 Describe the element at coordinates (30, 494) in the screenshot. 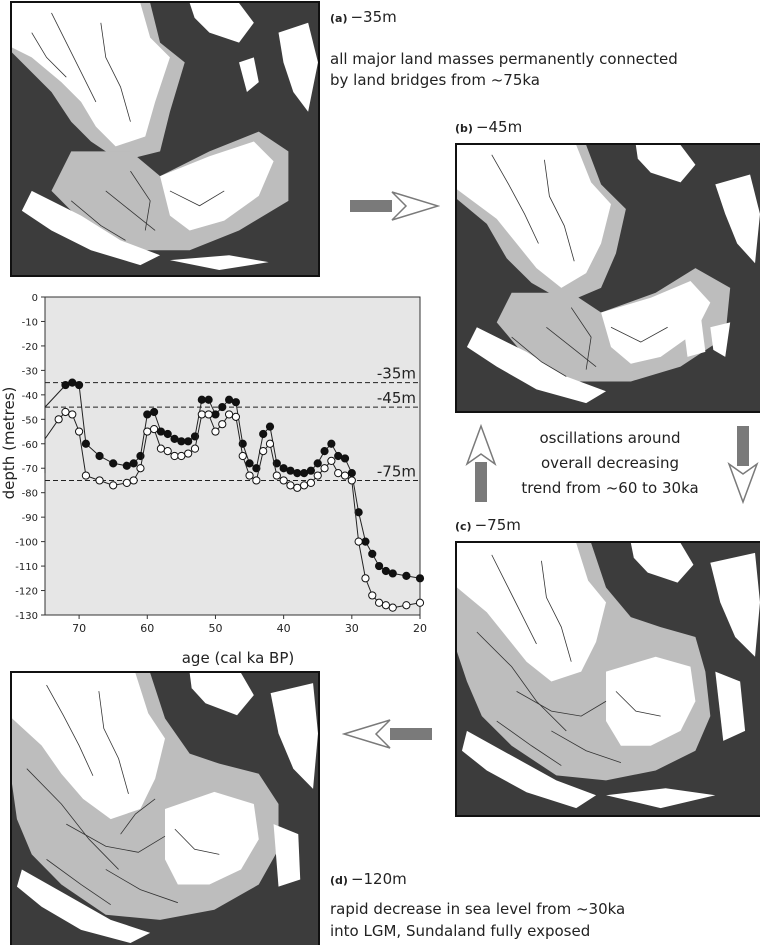

I see `y-tick-label-8: -80` at that location.